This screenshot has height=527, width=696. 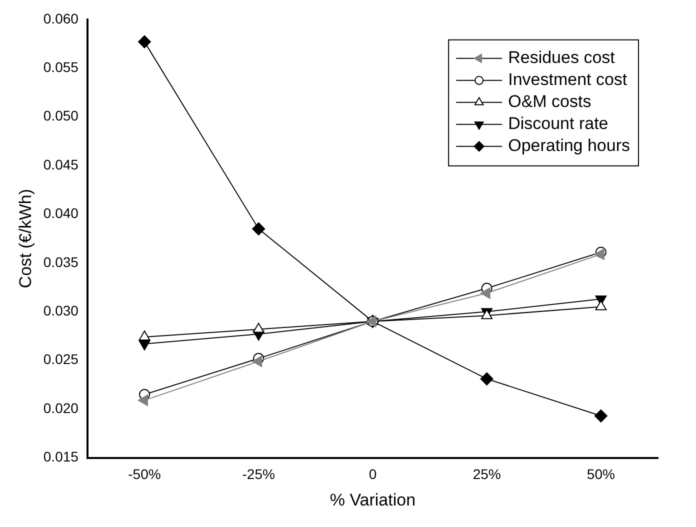 What do you see at coordinates (562, 58) in the screenshot?
I see `legend-label: Residues cost` at bounding box center [562, 58].